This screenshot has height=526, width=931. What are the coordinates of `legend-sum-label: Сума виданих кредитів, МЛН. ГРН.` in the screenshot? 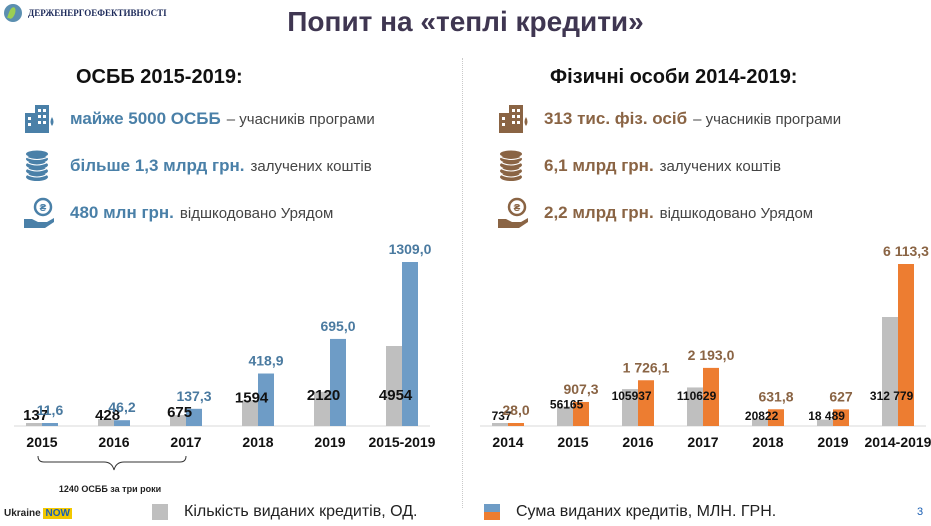 It's located at (646, 511).